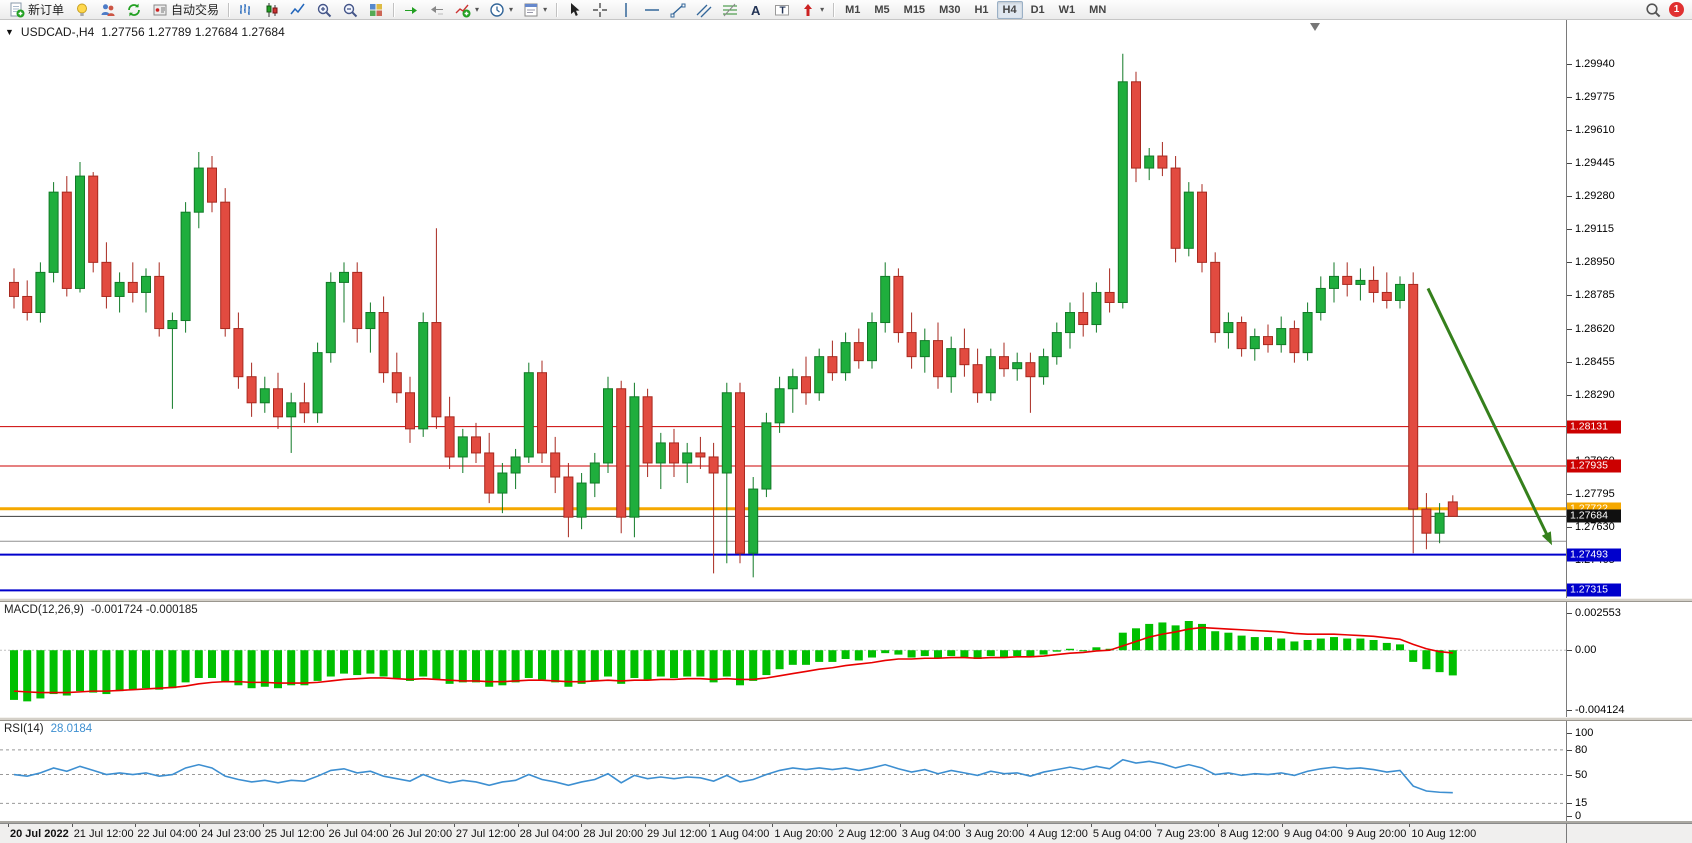 Image resolution: width=1692 pixels, height=843 pixels. Describe the element at coordinates (437, 10) in the screenshot. I see `chart-shift-button` at that location.